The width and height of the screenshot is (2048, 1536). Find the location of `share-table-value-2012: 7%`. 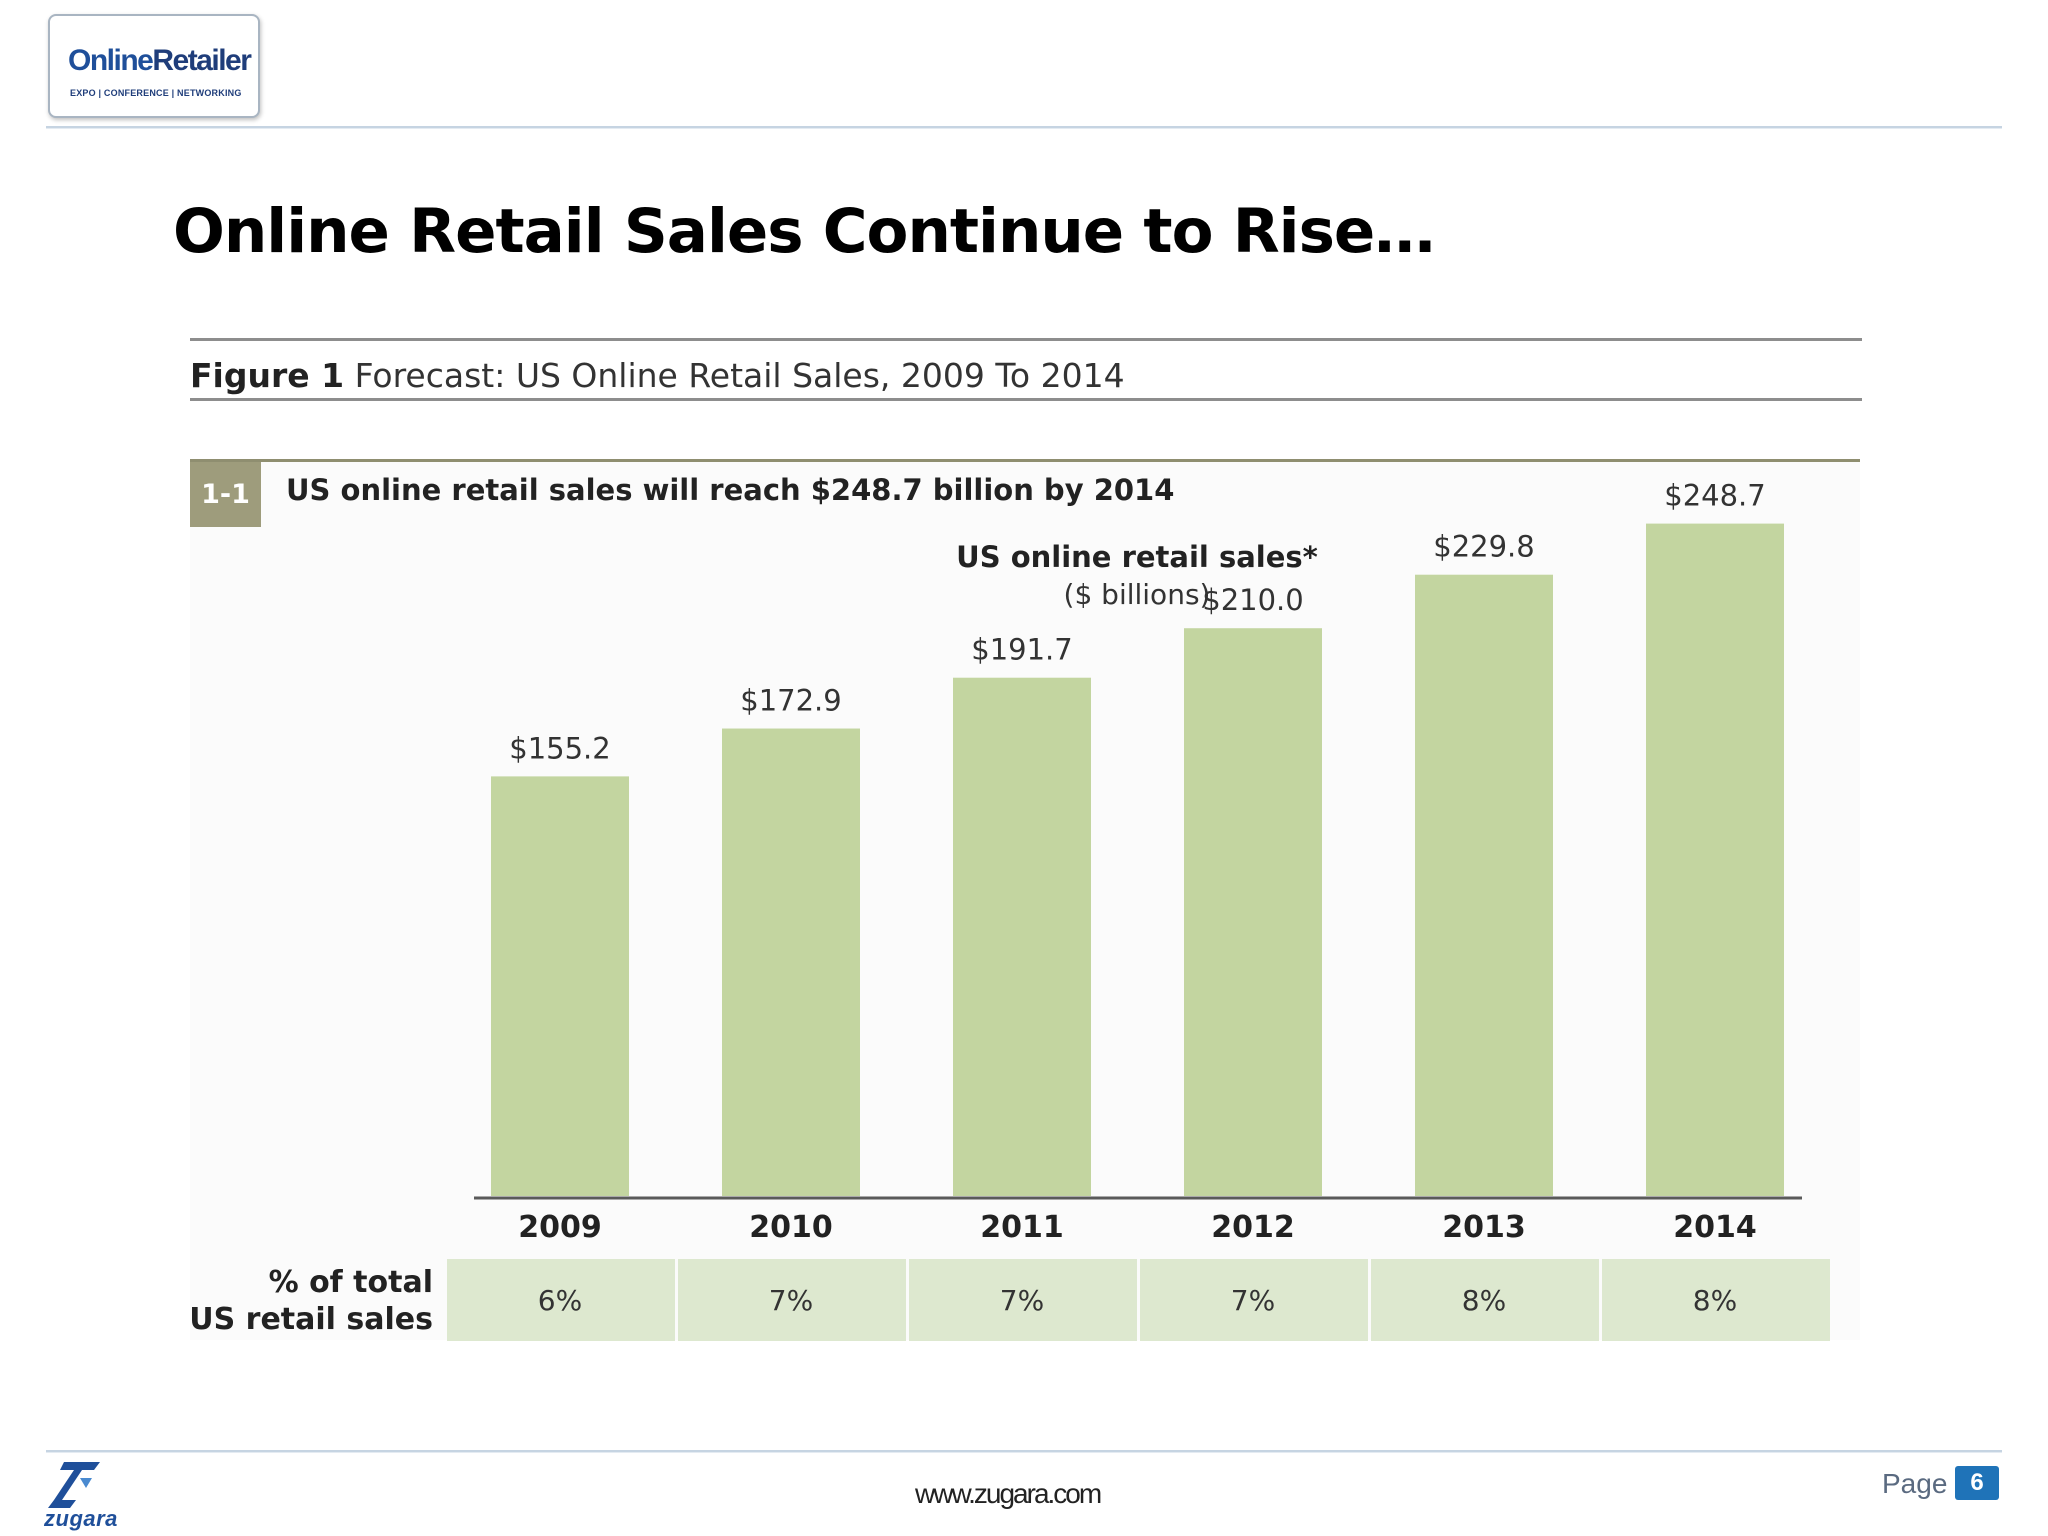

share-table-value-2012: 7% is located at coordinates (1253, 1300).